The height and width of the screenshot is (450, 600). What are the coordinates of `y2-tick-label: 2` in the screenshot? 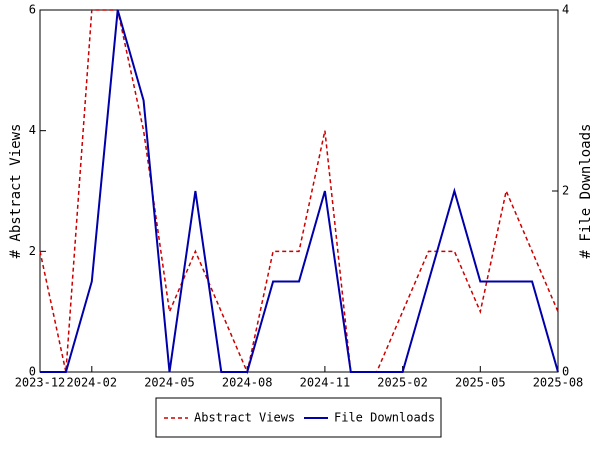 It's located at (565, 191).